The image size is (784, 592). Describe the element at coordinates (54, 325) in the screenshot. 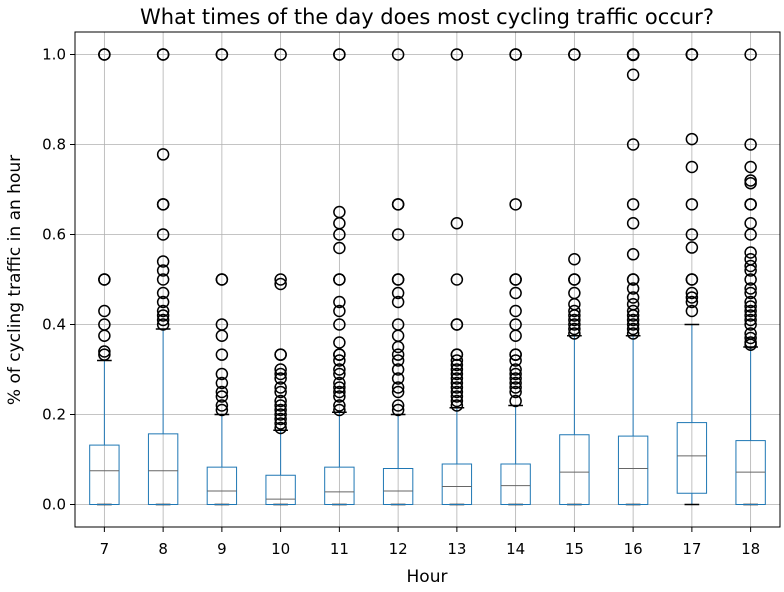

I see `y-tick-label: 0.4` at that location.